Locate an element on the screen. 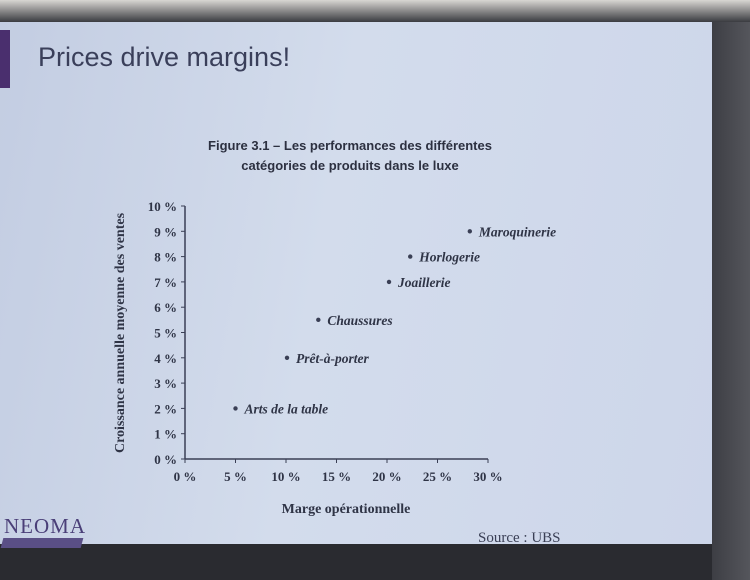  y-tick-label: 2 % is located at coordinates (165, 408).